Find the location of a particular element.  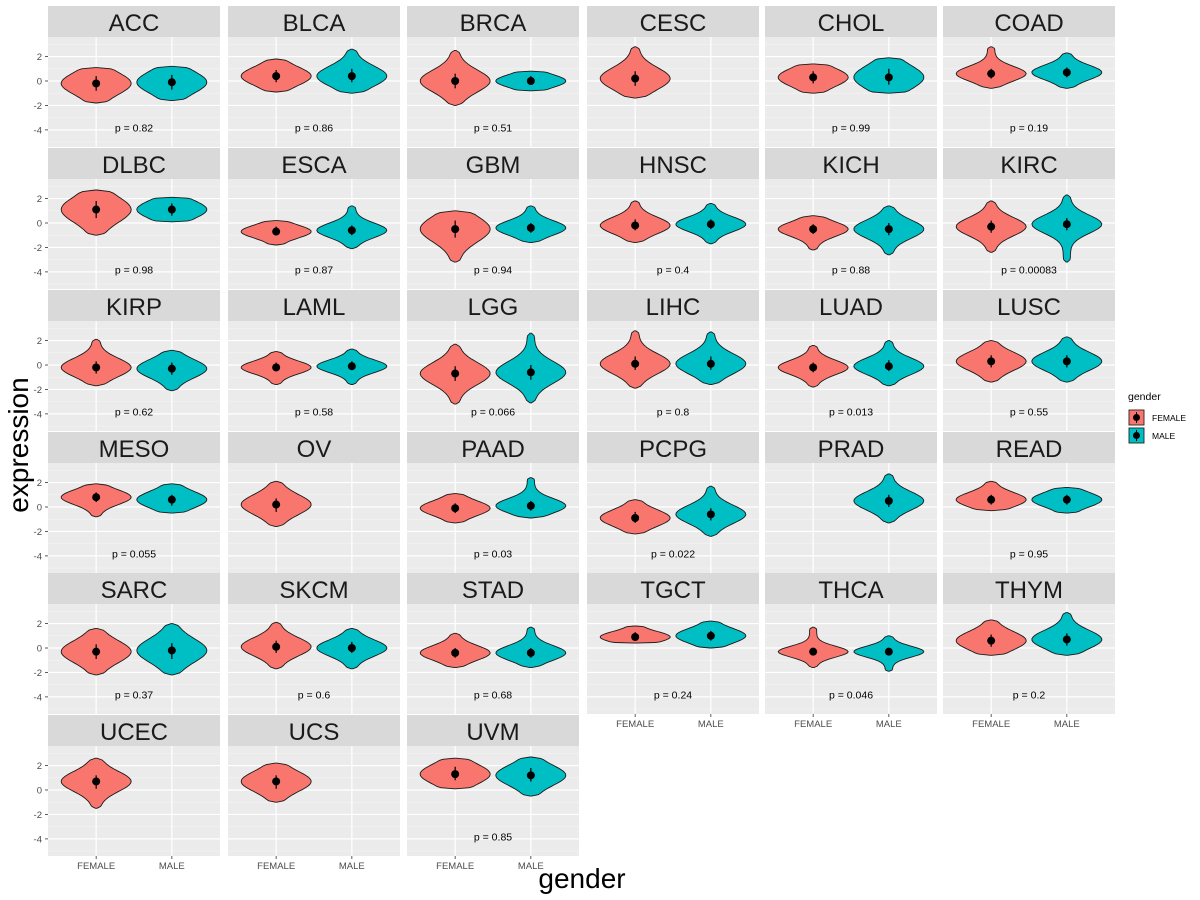

facet-title: GBM is located at coordinates (493, 165).